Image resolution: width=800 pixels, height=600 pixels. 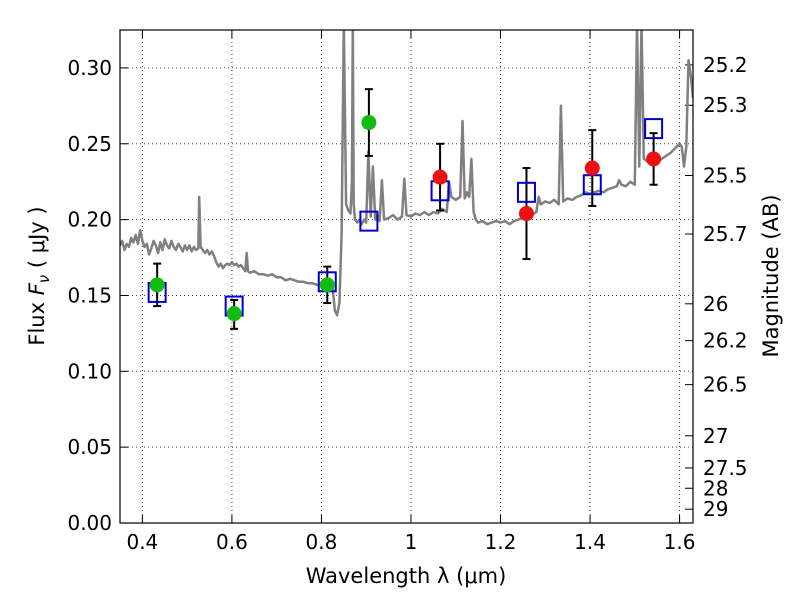 What do you see at coordinates (725, 385) in the screenshot?
I see `right-tick-label: 26.5` at bounding box center [725, 385].